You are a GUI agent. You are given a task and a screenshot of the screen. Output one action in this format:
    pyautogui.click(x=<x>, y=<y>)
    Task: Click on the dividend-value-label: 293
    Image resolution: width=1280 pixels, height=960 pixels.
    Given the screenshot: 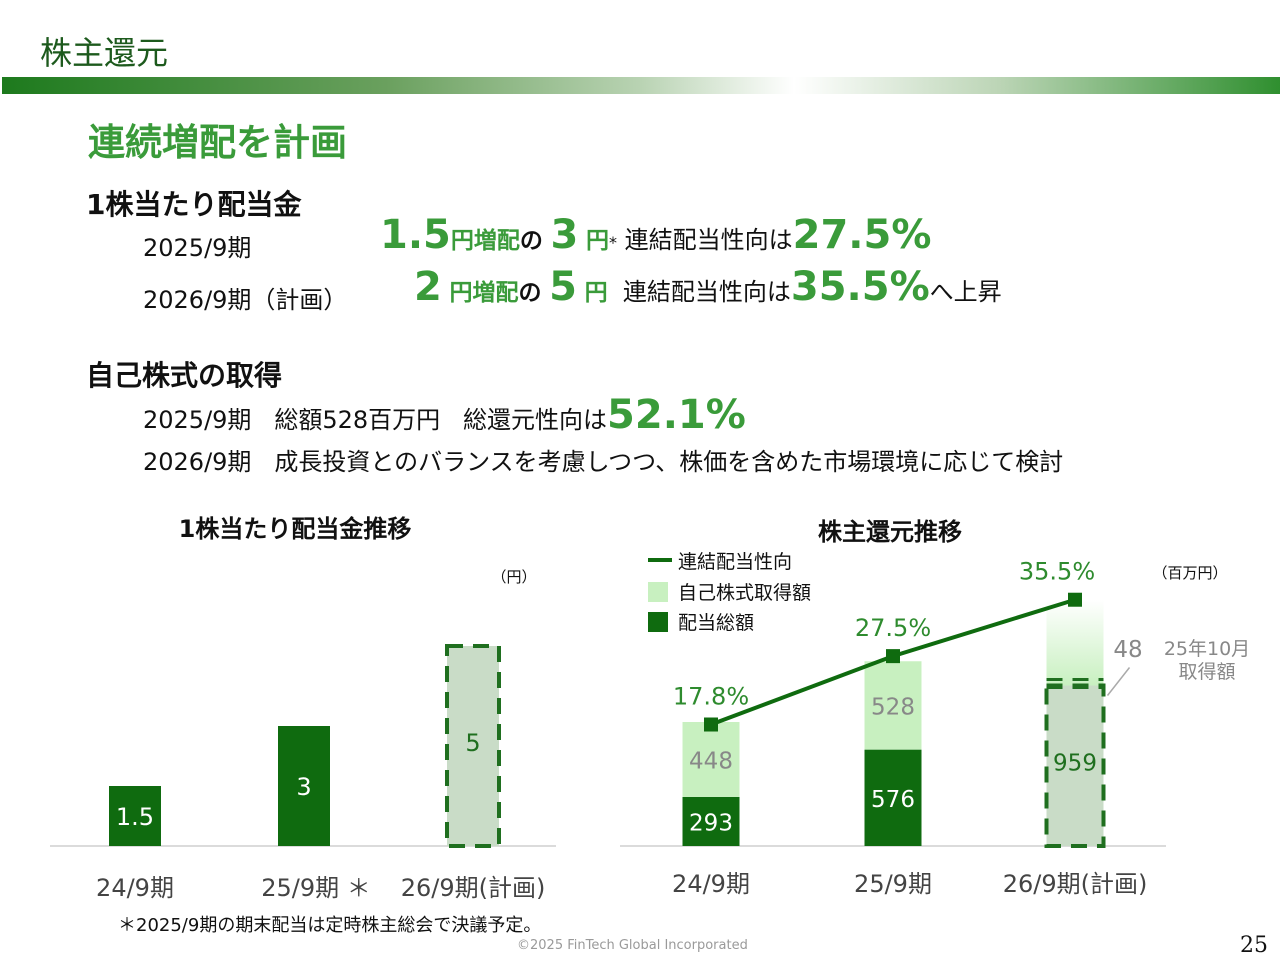 What is the action you would take?
    pyautogui.click(x=711, y=823)
    